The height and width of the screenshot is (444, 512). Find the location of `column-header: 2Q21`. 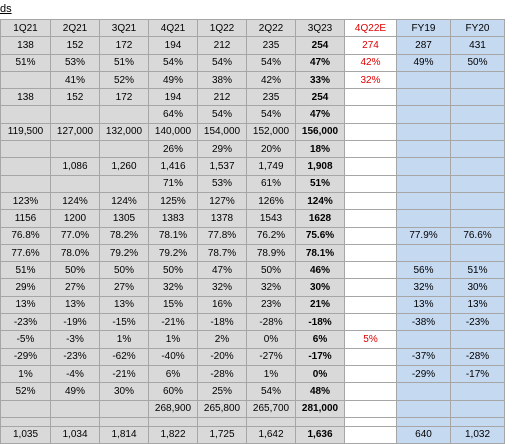

column-header: 2Q21 is located at coordinates (75, 28).